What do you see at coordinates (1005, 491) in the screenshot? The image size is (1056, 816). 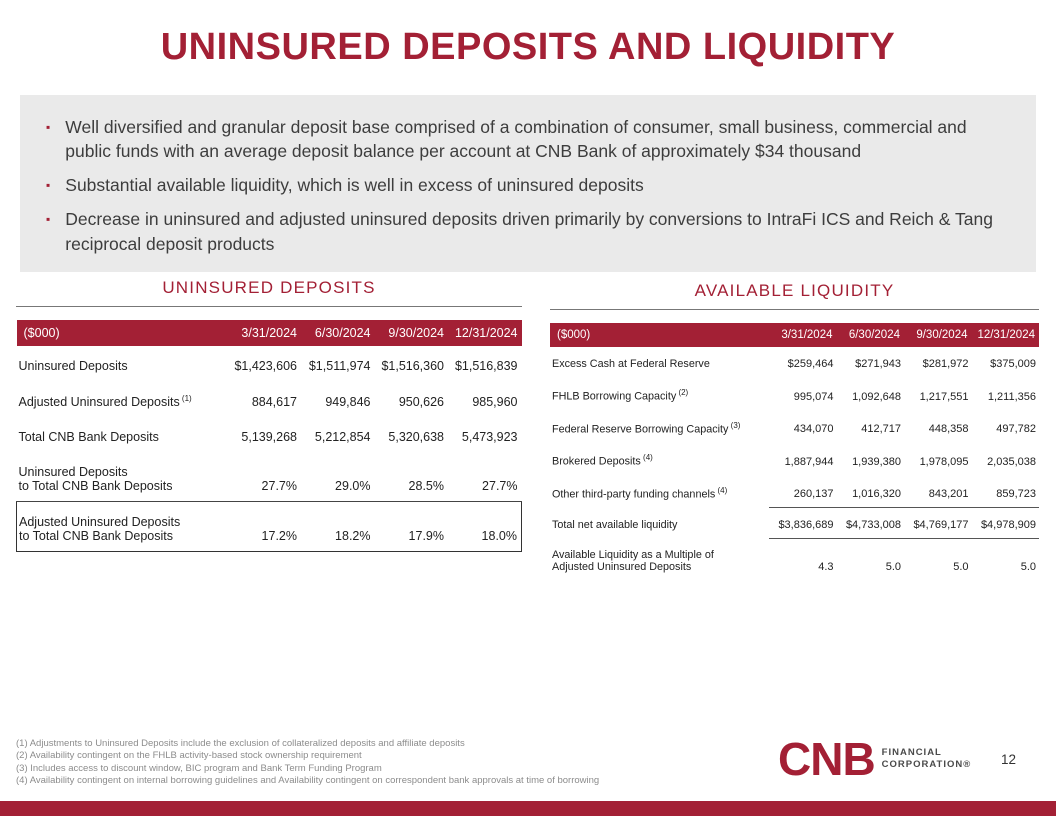 I see `cell-value: 859,723` at bounding box center [1005, 491].